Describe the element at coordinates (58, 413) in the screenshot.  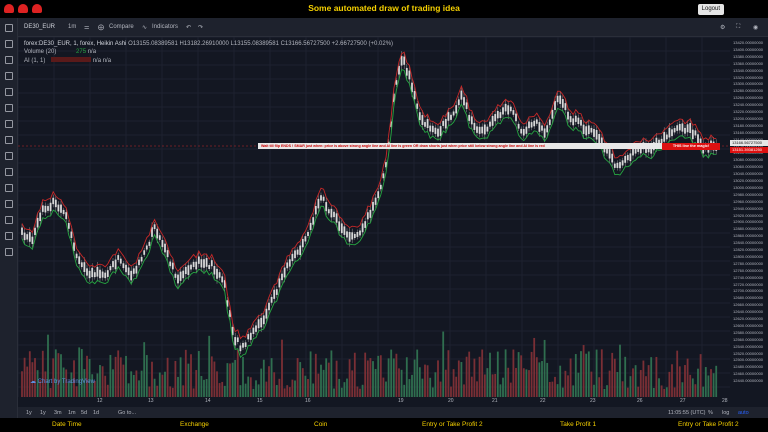
I see `range-3m: 3m` at that location.